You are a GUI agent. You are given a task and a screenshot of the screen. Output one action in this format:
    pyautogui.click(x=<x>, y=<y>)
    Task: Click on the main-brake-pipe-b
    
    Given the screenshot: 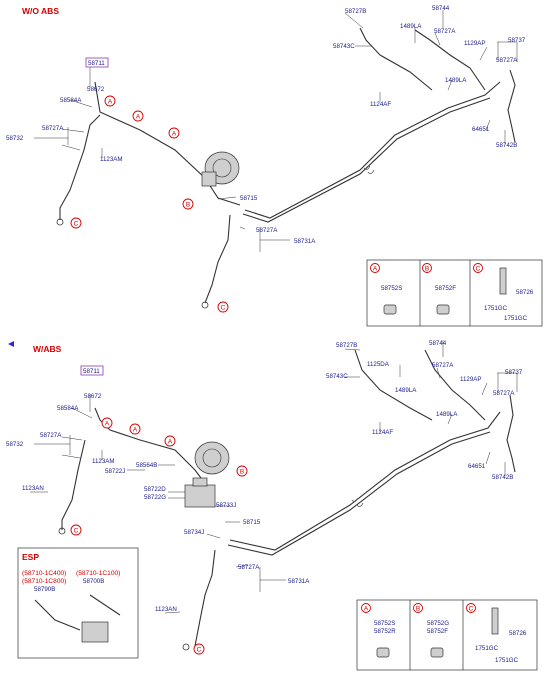 What is the action you would take?
    pyautogui.click(x=365, y=481)
    